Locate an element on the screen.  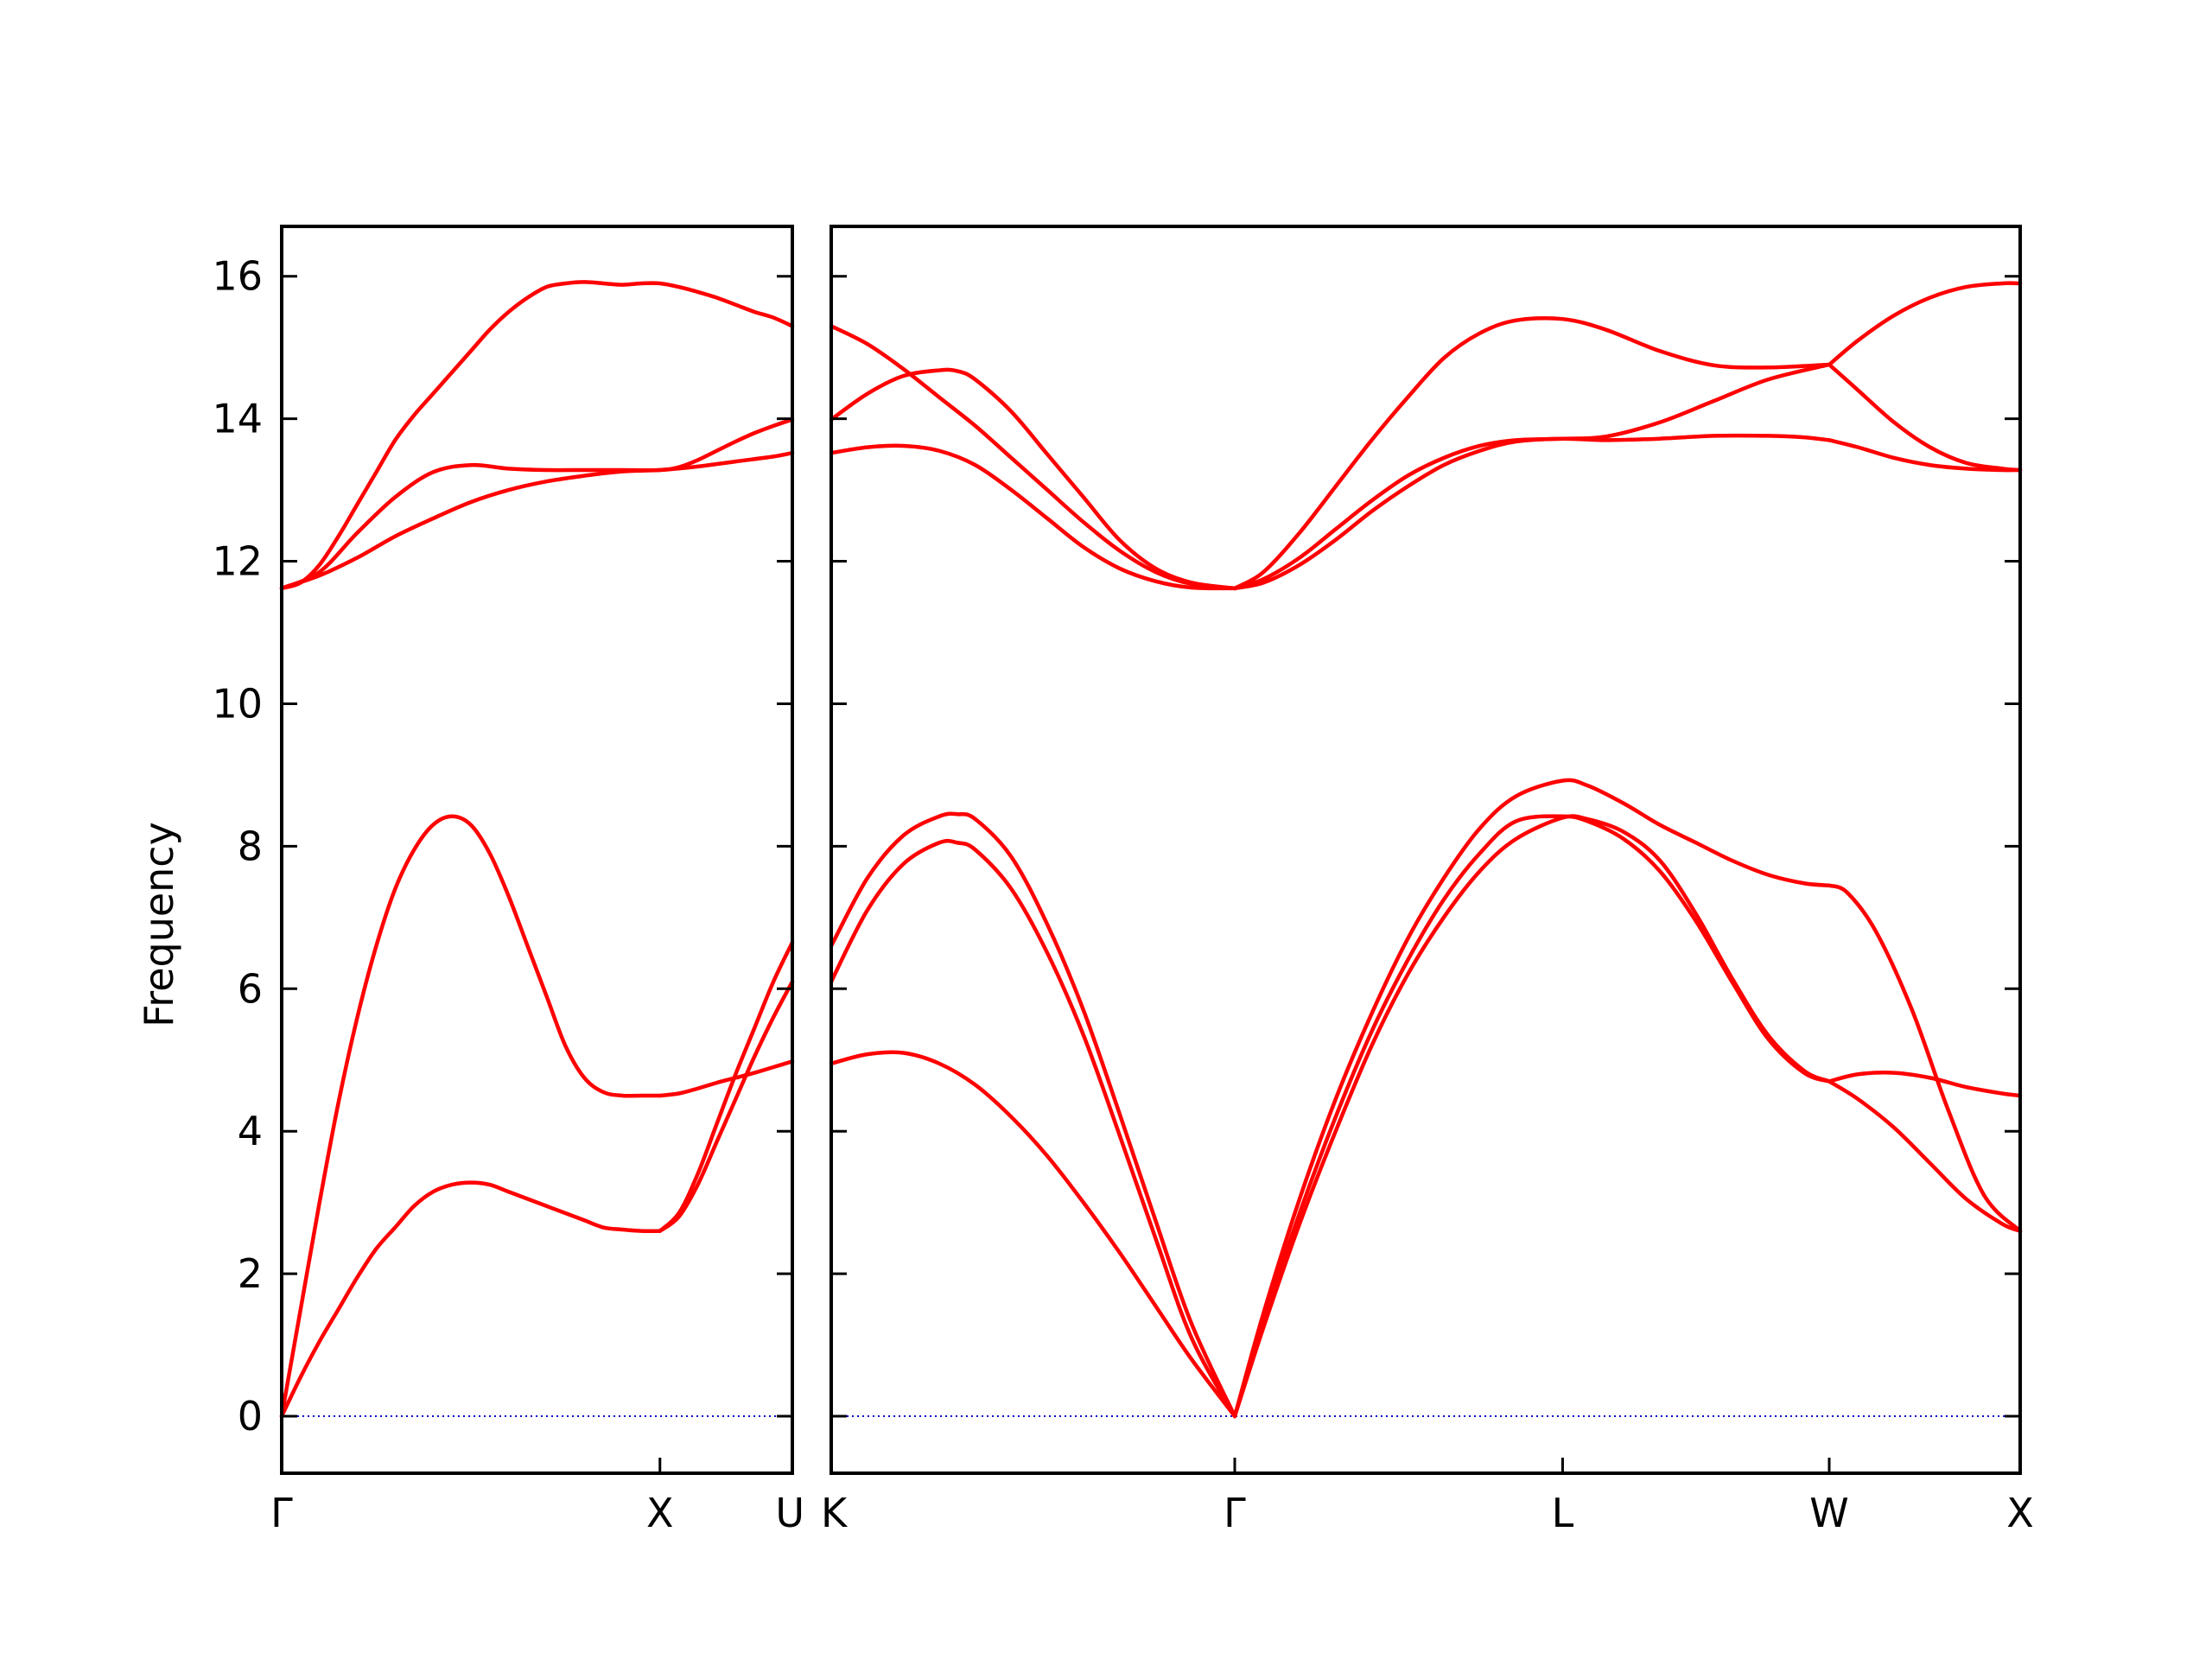
x-tick-label: L is located at coordinates (1563, 1513).